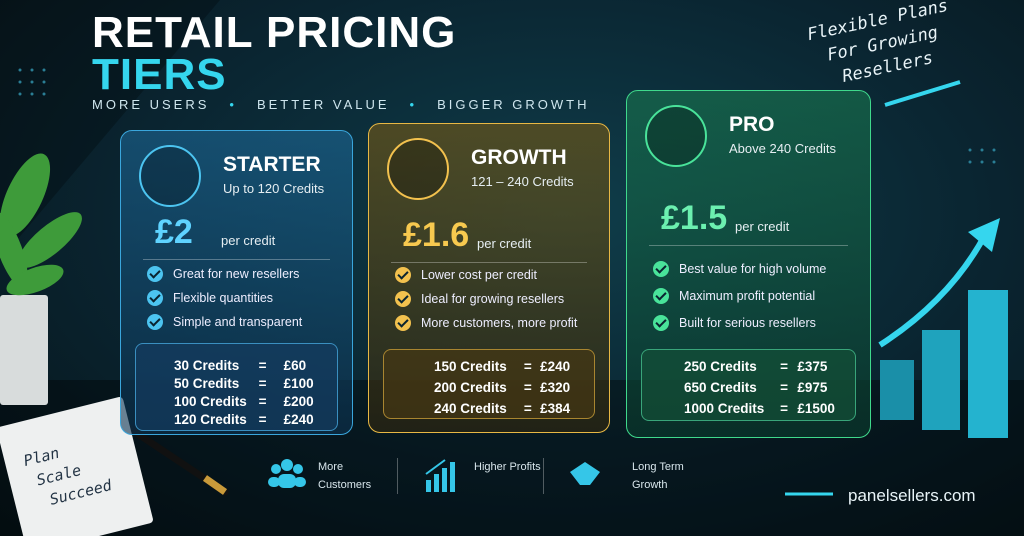 This screenshot has height=536, width=1024. What do you see at coordinates (752, 124) in the screenshot?
I see `tier-name: PRO` at bounding box center [752, 124].